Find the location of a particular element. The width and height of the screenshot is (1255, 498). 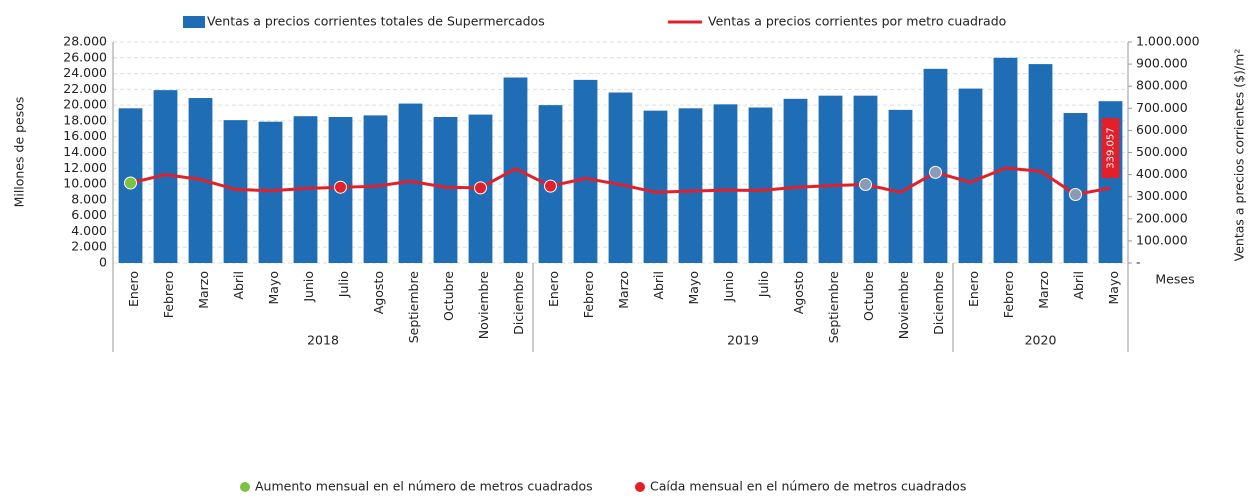

value-label-box is located at coordinates (1110, 148).